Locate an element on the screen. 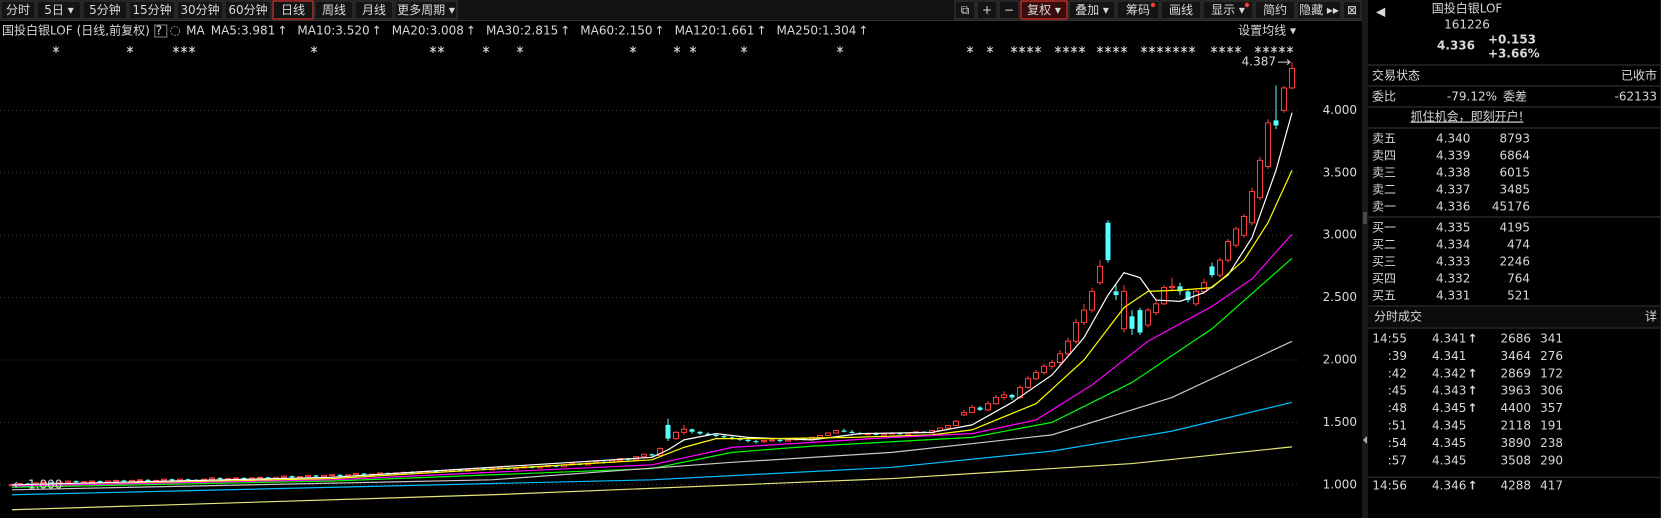 Image resolution: width=1661 pixels, height=518 pixels. tool-label: 筹码 is located at coordinates (1138, 10).